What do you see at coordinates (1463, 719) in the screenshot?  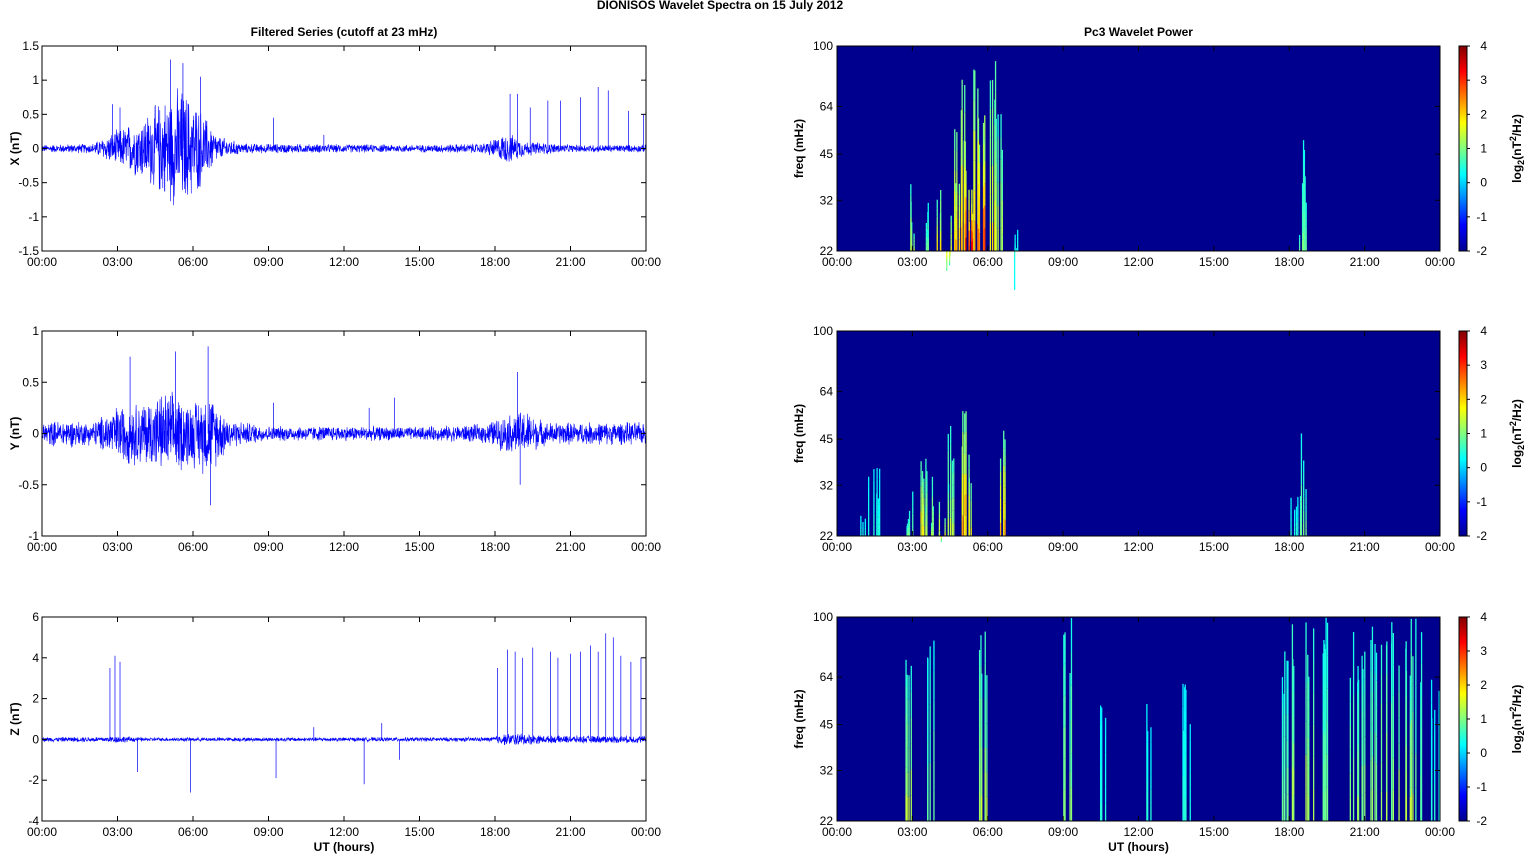 I see `wavelet-z-colorbar` at bounding box center [1463, 719].